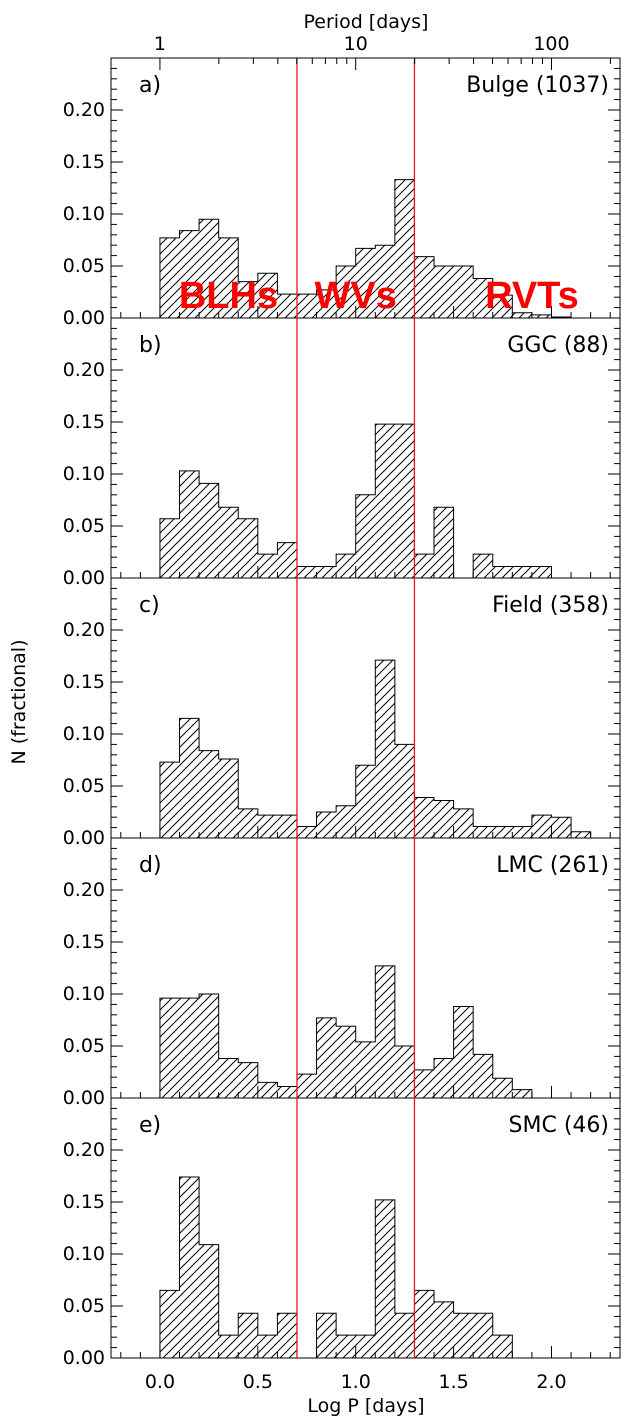  What do you see at coordinates (150, 865) in the screenshot?
I see `panel-letter: d)` at bounding box center [150, 865].